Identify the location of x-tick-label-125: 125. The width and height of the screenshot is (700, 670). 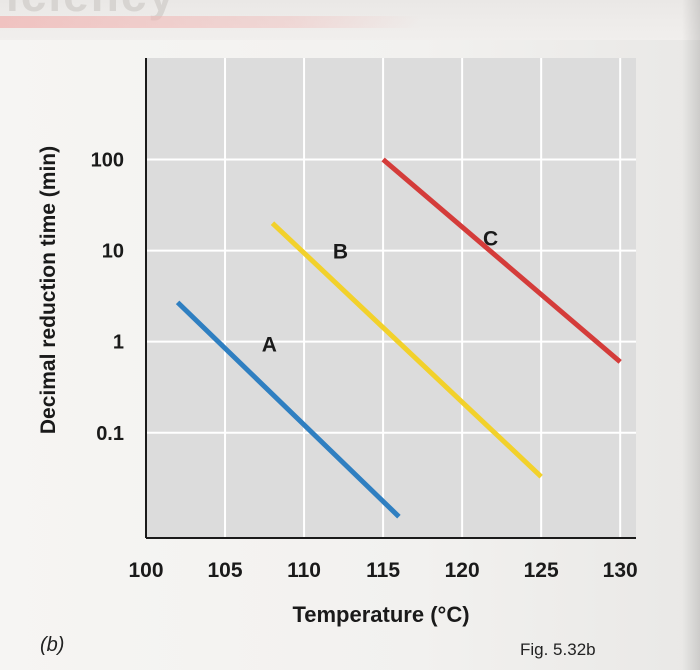
(541, 570).